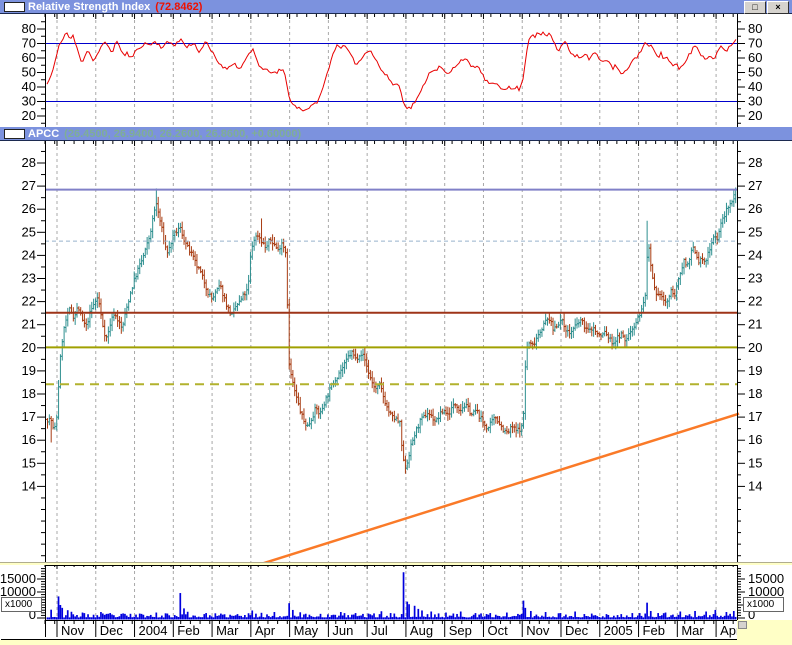 This screenshot has width=792, height=645. What do you see at coordinates (755, 301) in the screenshot?
I see `svg-text: 22` at bounding box center [755, 301].